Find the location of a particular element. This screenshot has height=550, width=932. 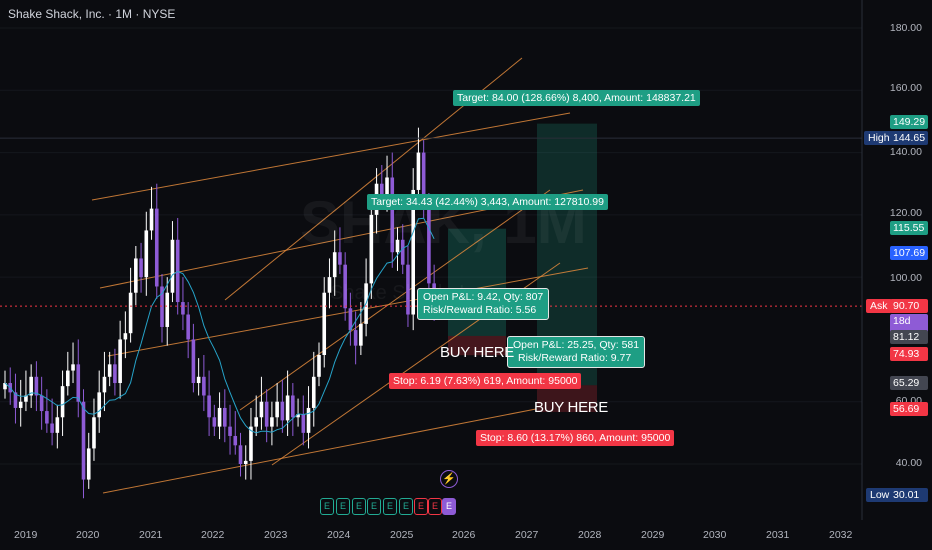

ask-label: Ask is located at coordinates (879, 306).